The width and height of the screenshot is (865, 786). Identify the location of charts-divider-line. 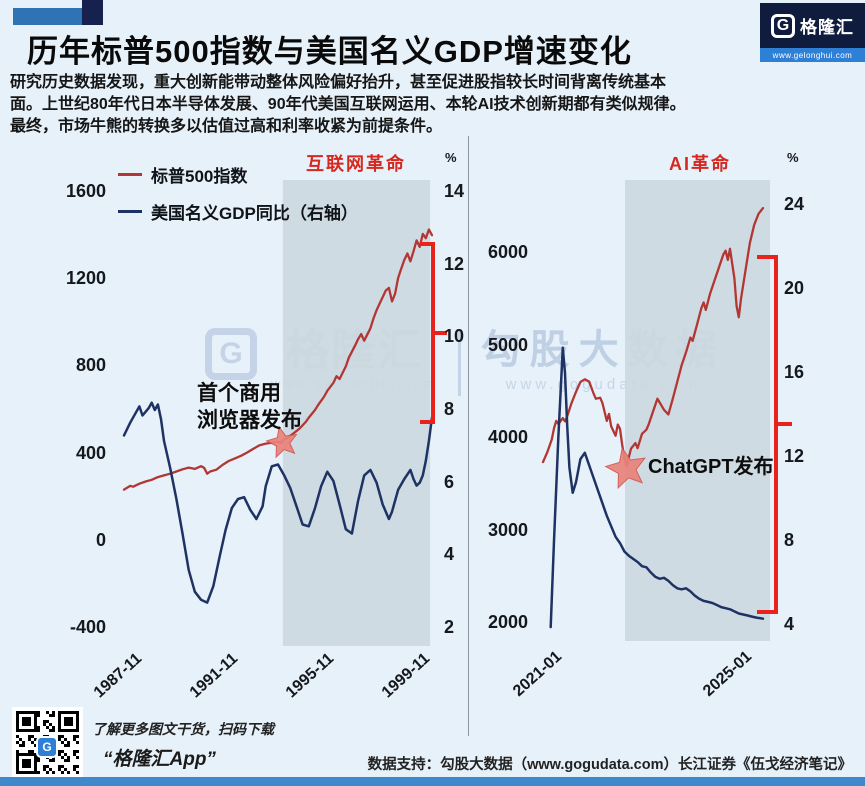
(468, 436).